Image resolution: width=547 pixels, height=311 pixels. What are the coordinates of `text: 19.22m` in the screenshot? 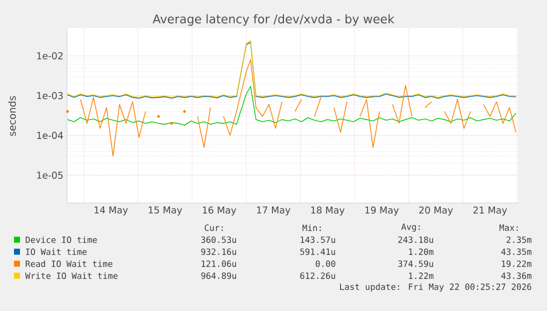 It's located at (517, 263).